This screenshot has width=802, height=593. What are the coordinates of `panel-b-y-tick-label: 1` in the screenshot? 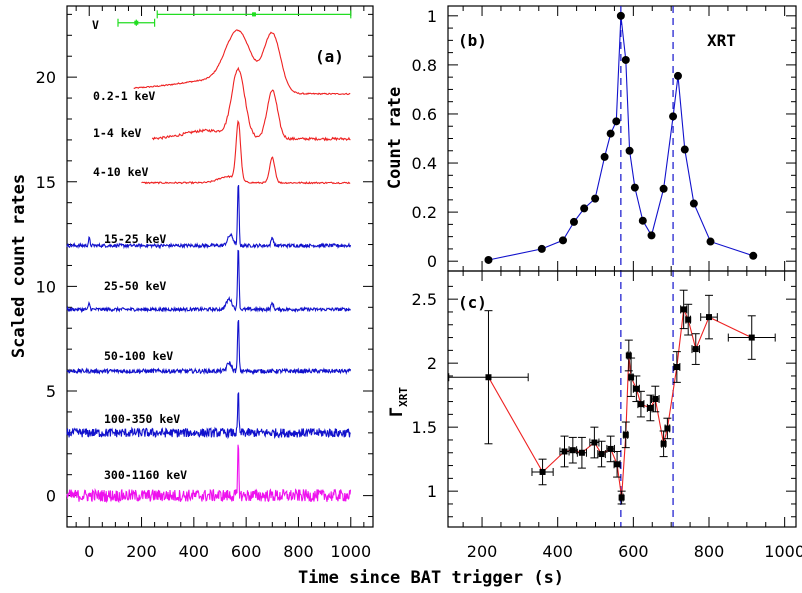 It's located at (432, 16).